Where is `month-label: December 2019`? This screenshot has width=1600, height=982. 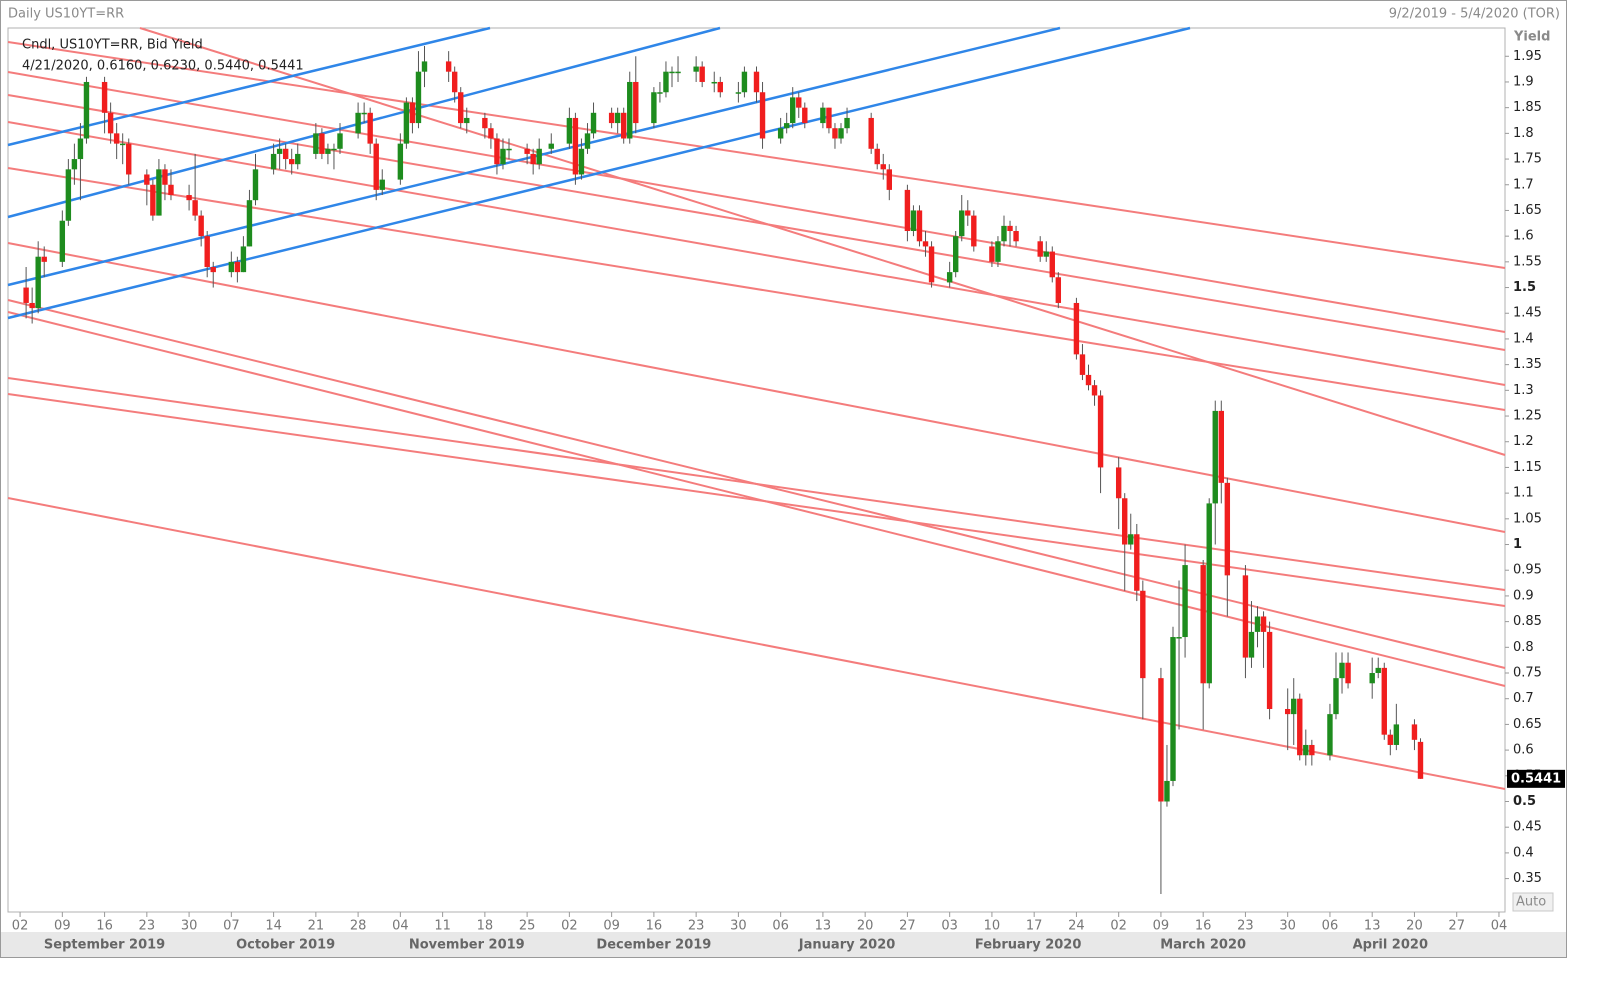
month-label: December 2019 is located at coordinates (653, 945).